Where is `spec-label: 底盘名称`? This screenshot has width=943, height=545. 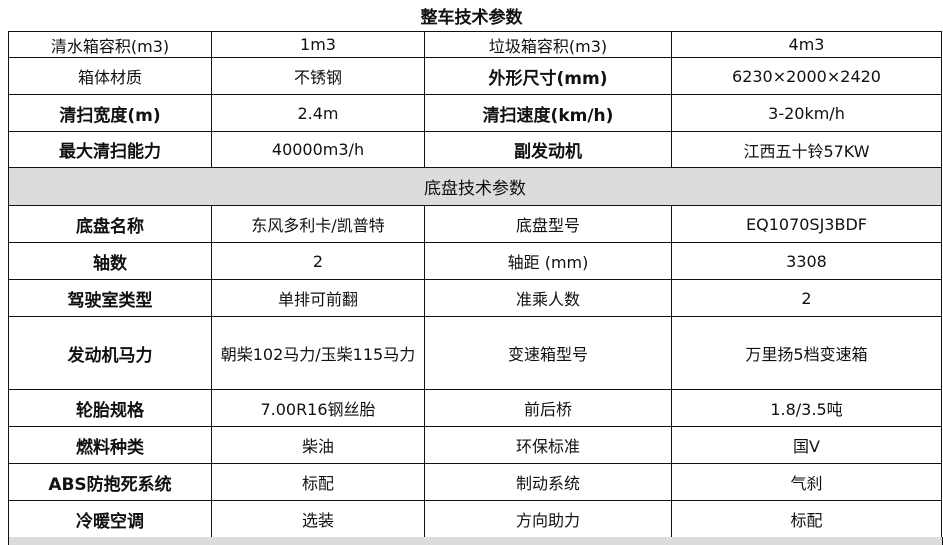 spec-label: 底盘名称 is located at coordinates (110, 224).